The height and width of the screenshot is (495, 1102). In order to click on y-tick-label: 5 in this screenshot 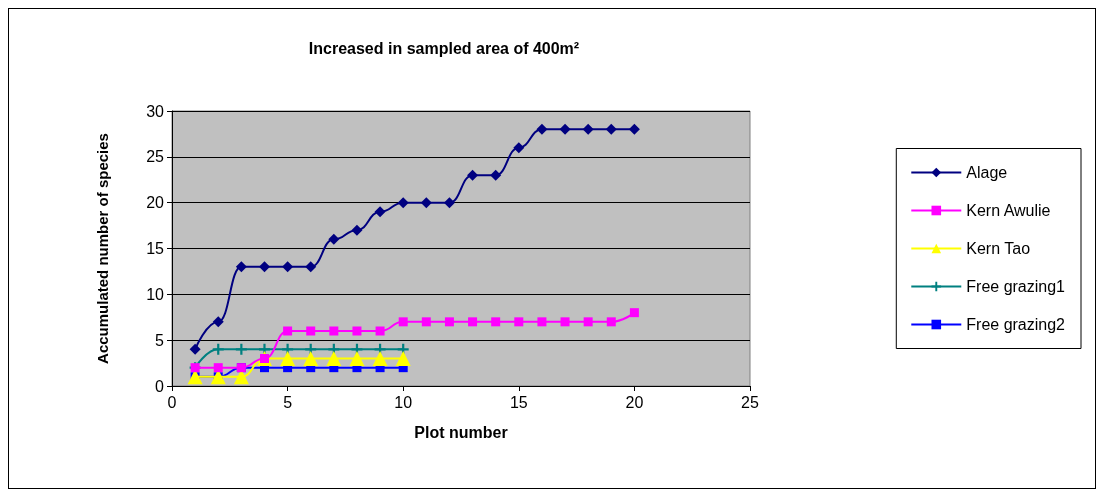, I will do `click(160, 340)`.